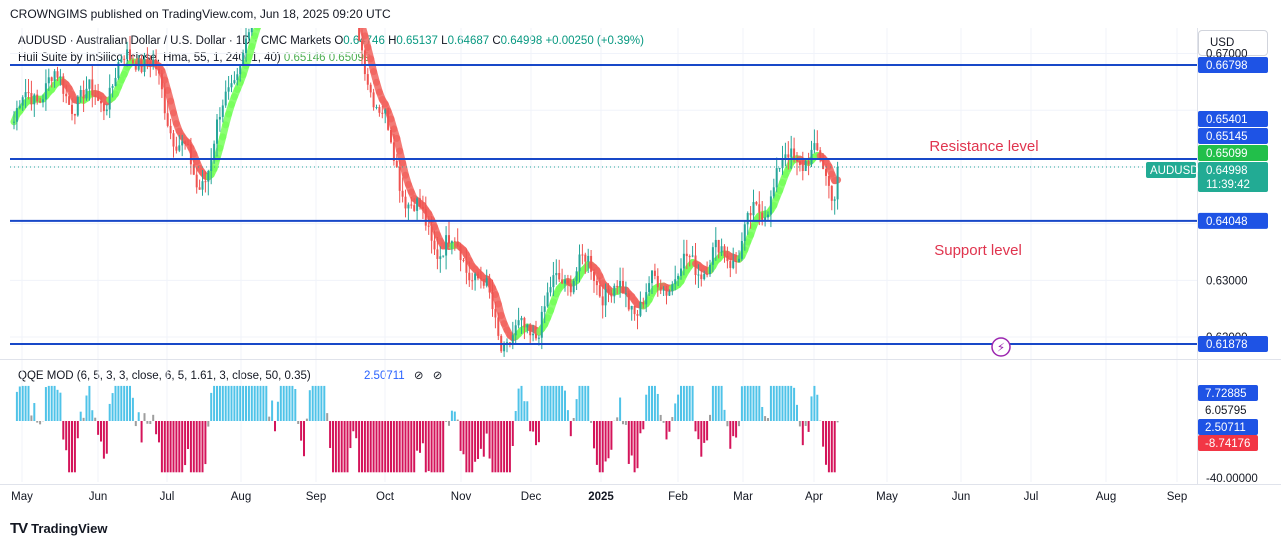 This screenshot has height=546, width=1281. Describe the element at coordinates (1227, 66) in the screenshot. I see `price-tag-value: 0.66798` at that location.